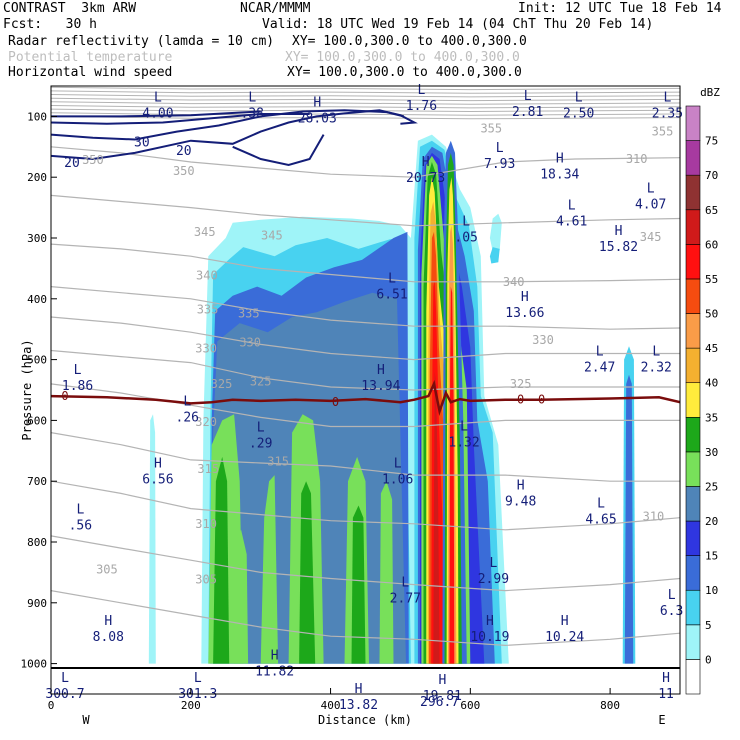 Image resolution: width=740 pixels, height=740 pixels. What do you see at coordinates (711, 175) in the screenshot?
I see `colorbar-tick-label: 70` at bounding box center [711, 175].